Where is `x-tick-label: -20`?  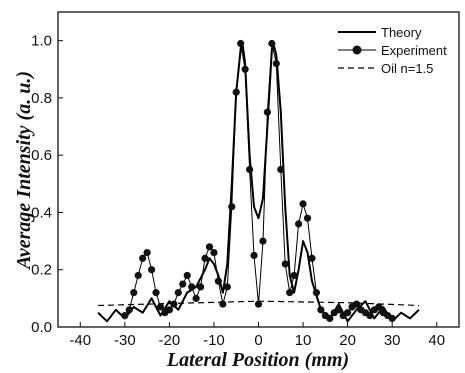 x-tick-label: -20 is located at coordinates (170, 340).